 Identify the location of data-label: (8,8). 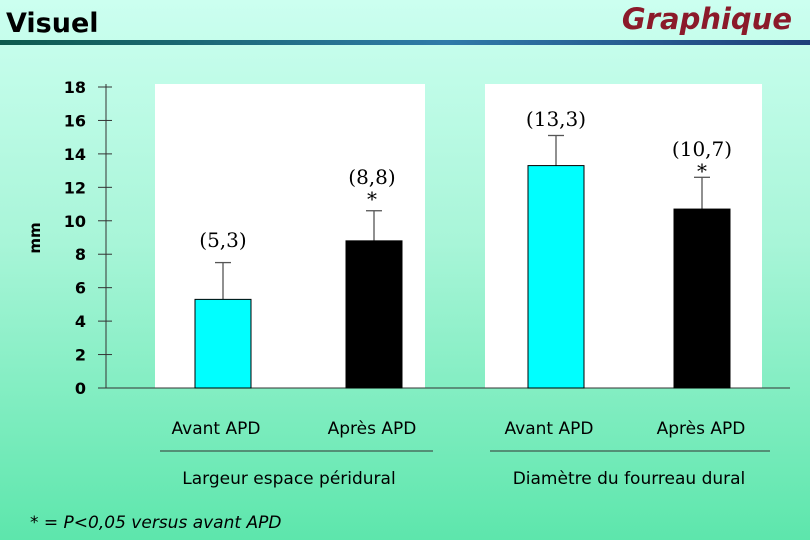
(371, 177).